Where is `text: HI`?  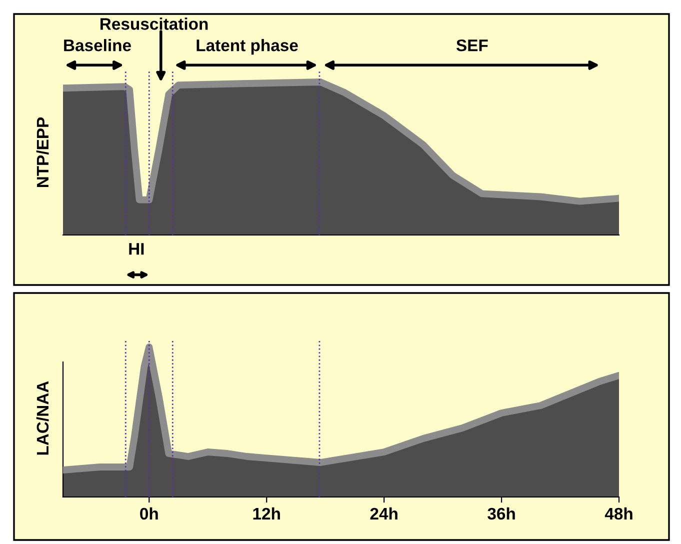 text: HI is located at coordinates (136, 249).